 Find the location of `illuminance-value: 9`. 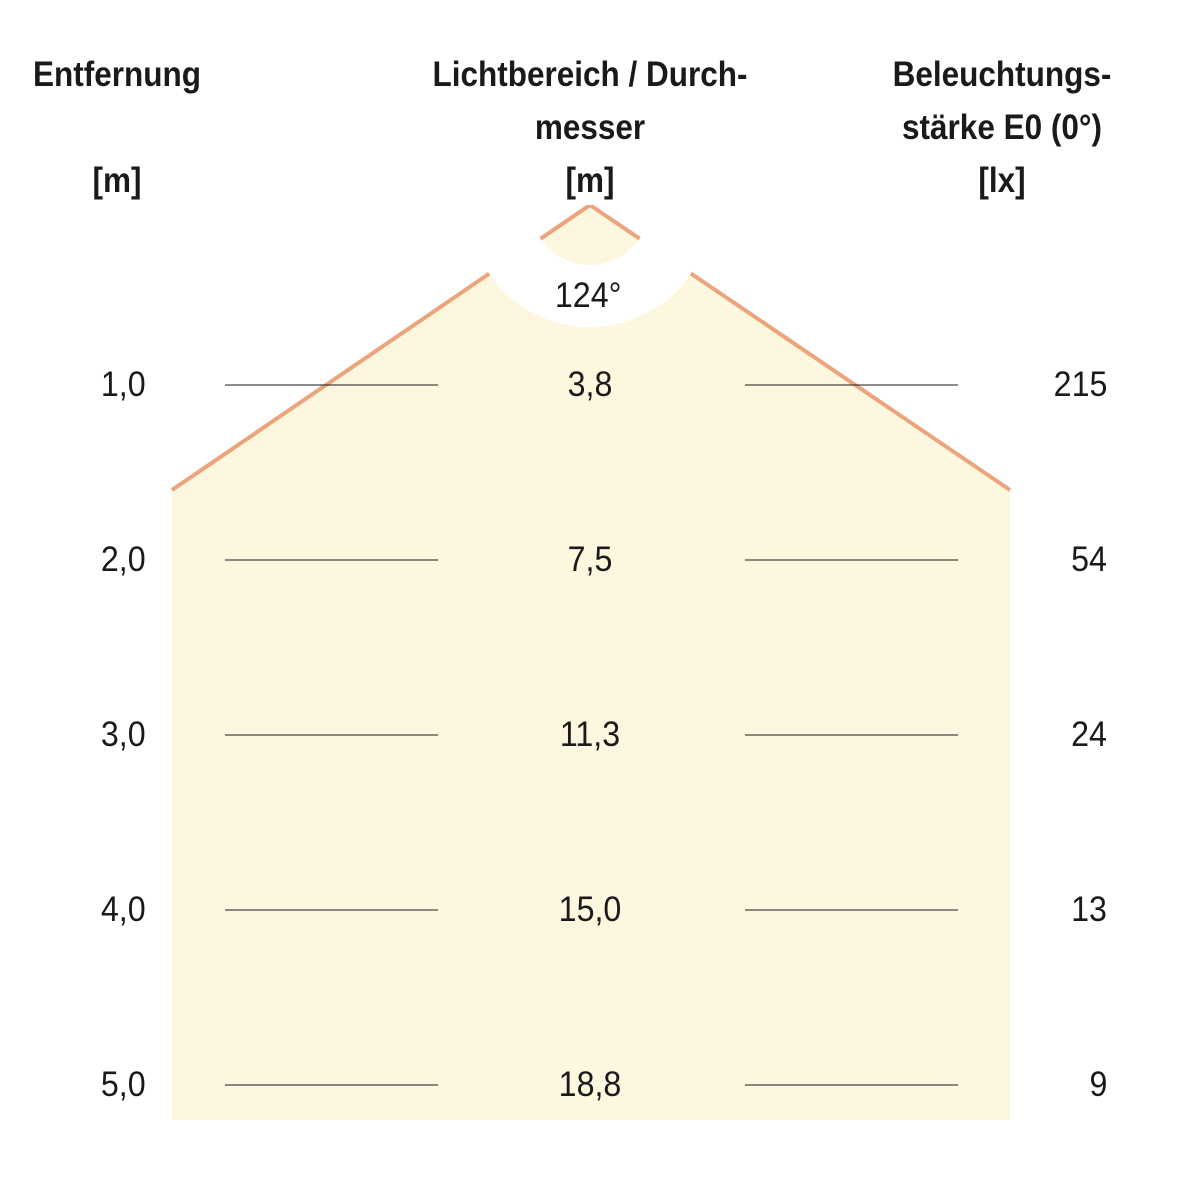

illuminance-value: 9 is located at coordinates (1098, 1084).